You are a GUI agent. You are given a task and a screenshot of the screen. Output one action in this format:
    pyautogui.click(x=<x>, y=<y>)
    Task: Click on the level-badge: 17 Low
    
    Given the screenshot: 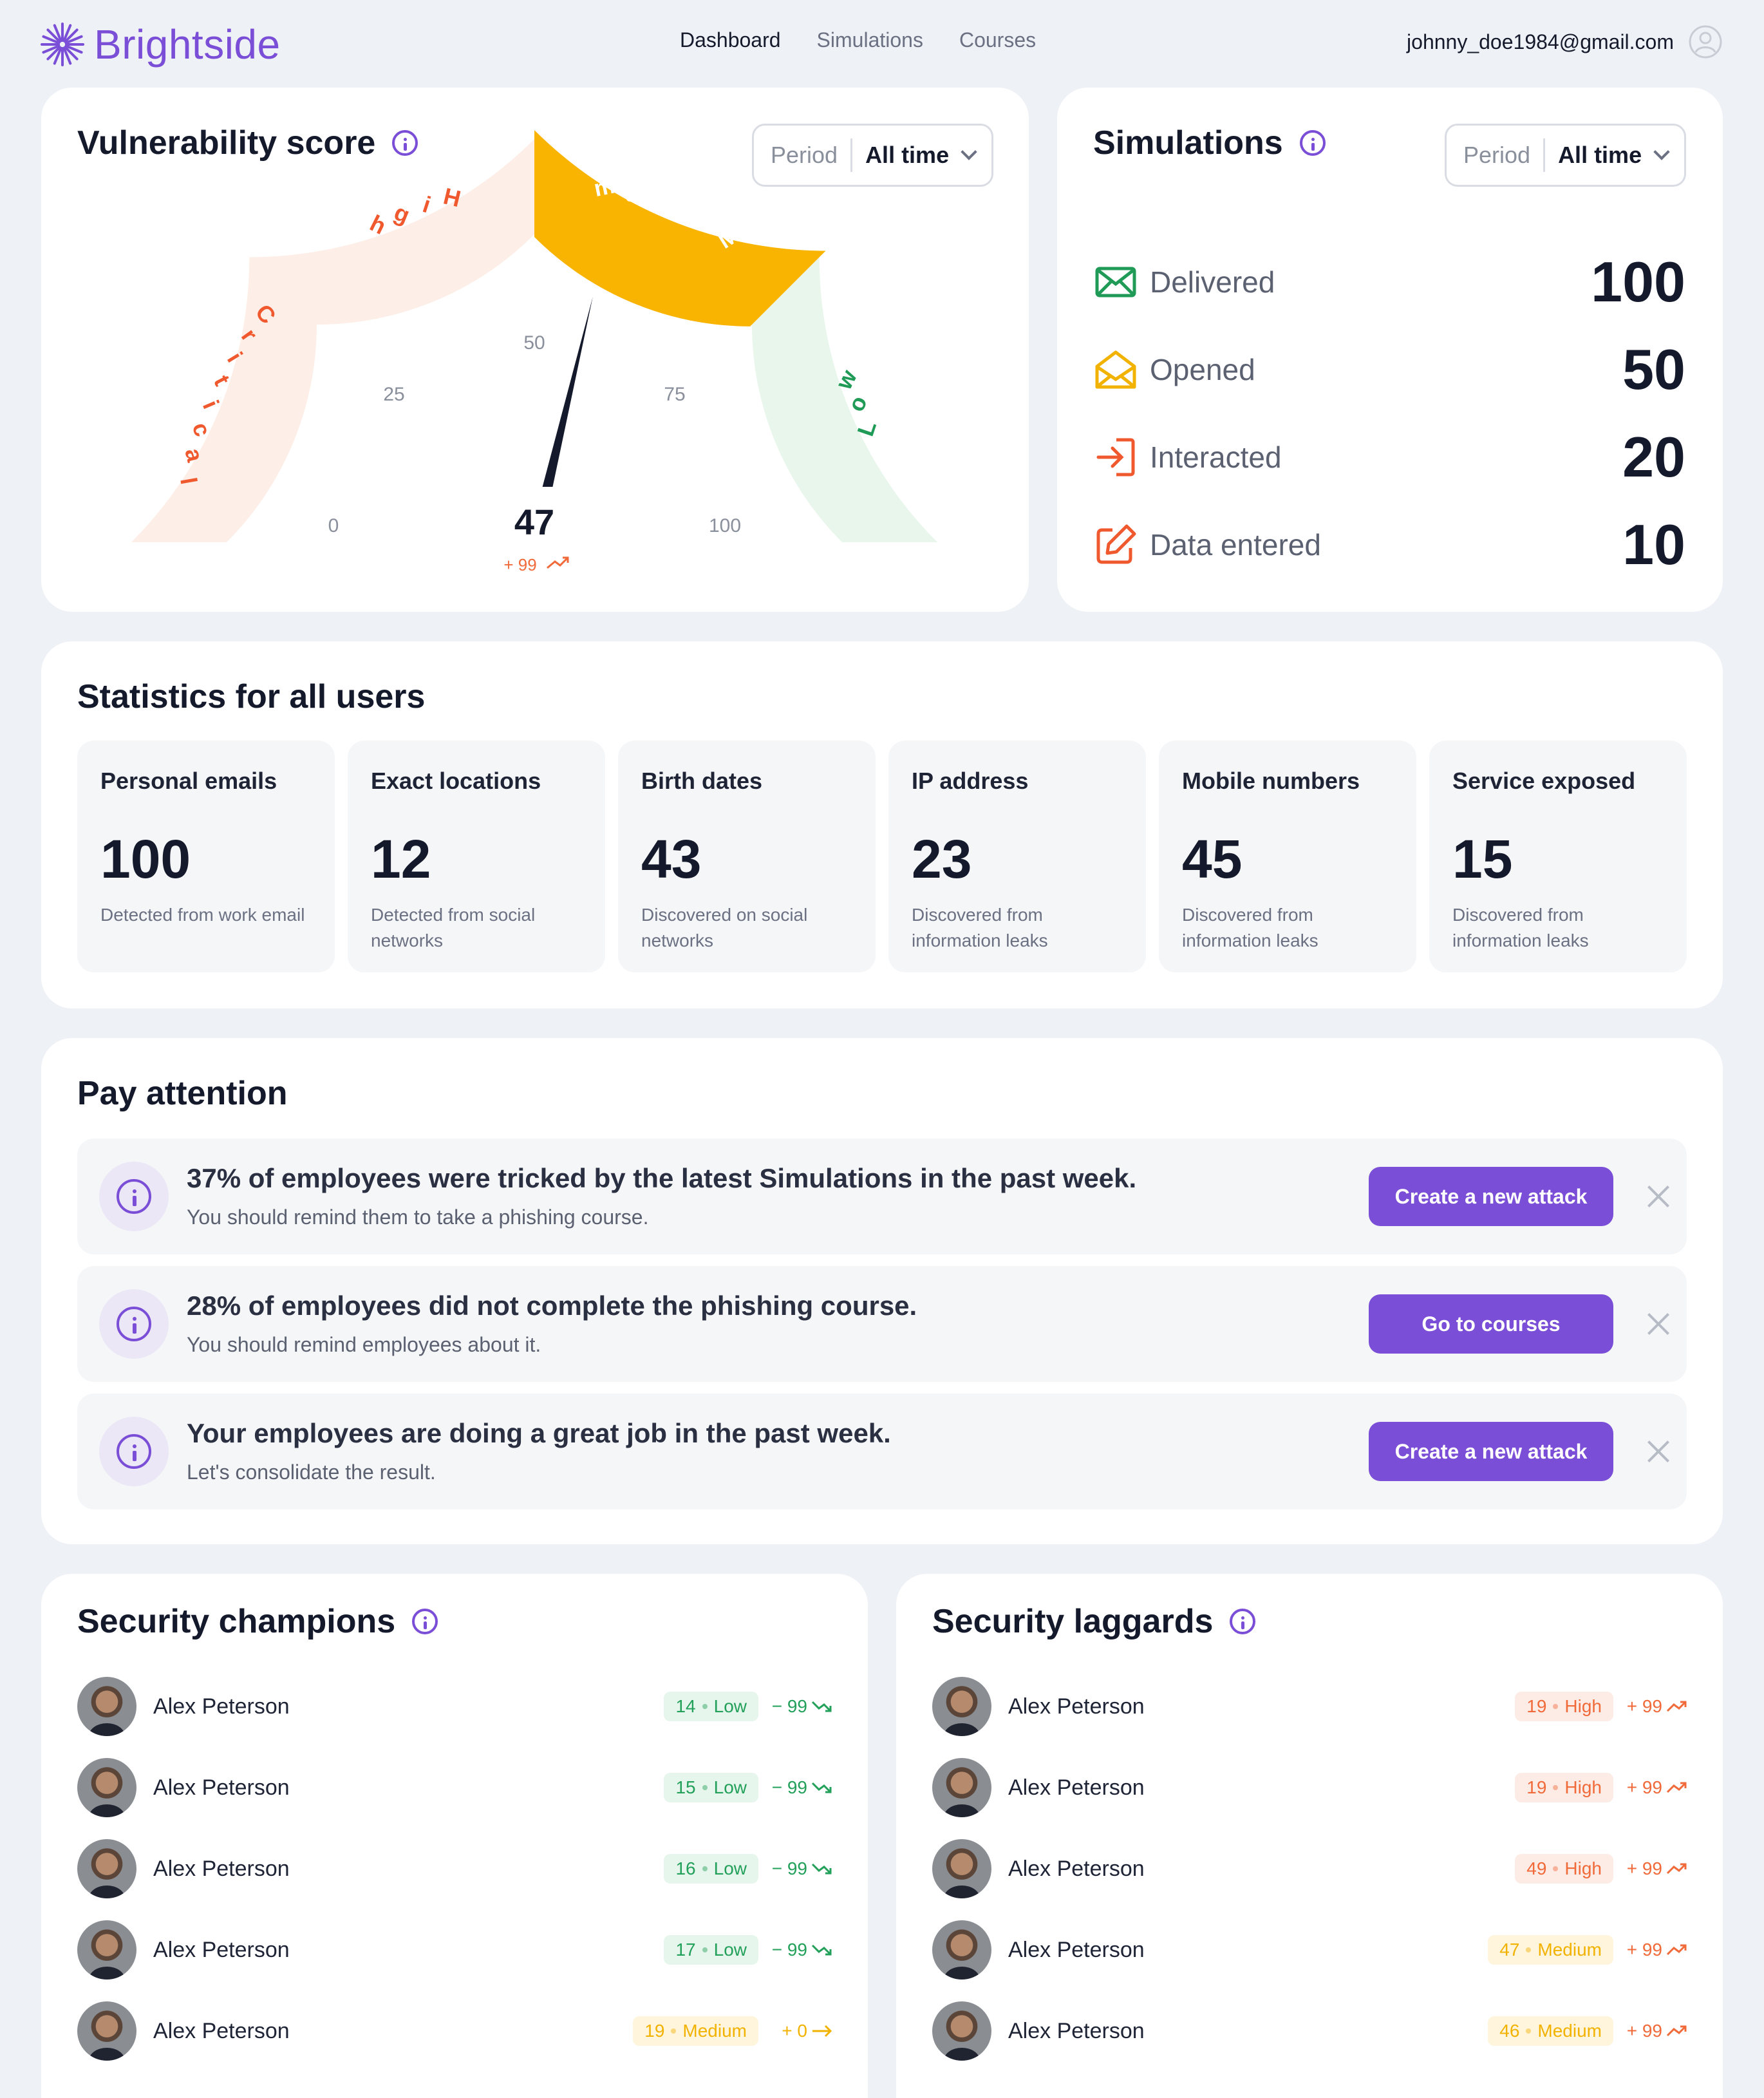 What is the action you would take?
    pyautogui.click(x=711, y=1950)
    